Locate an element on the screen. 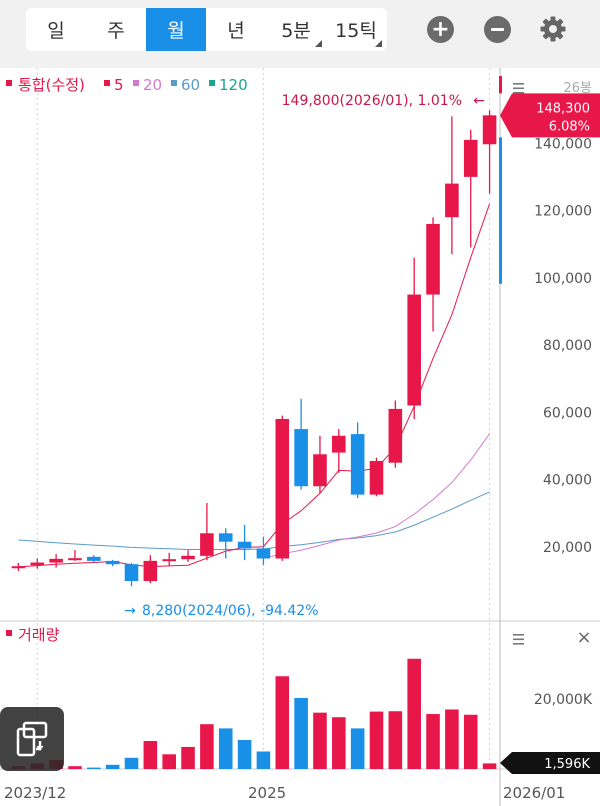 This screenshot has height=806, width=600. period-tabs: 일 주 월 년 5분 15틱 is located at coordinates (206, 29).